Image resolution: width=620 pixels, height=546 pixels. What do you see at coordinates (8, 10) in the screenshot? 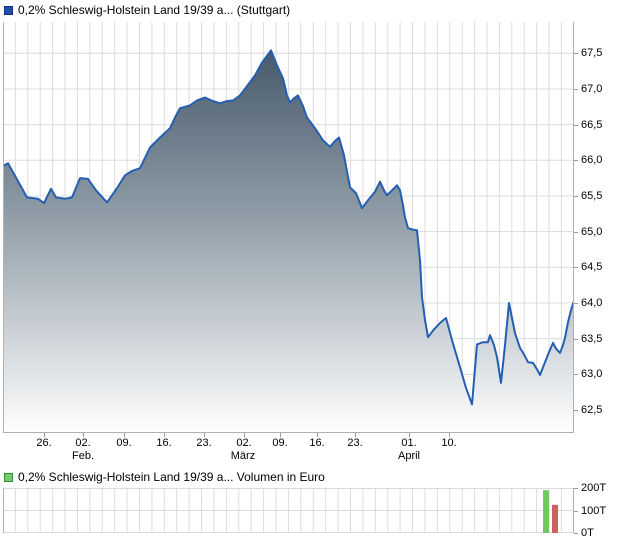
I see `price-legend-square-icon` at bounding box center [8, 10].